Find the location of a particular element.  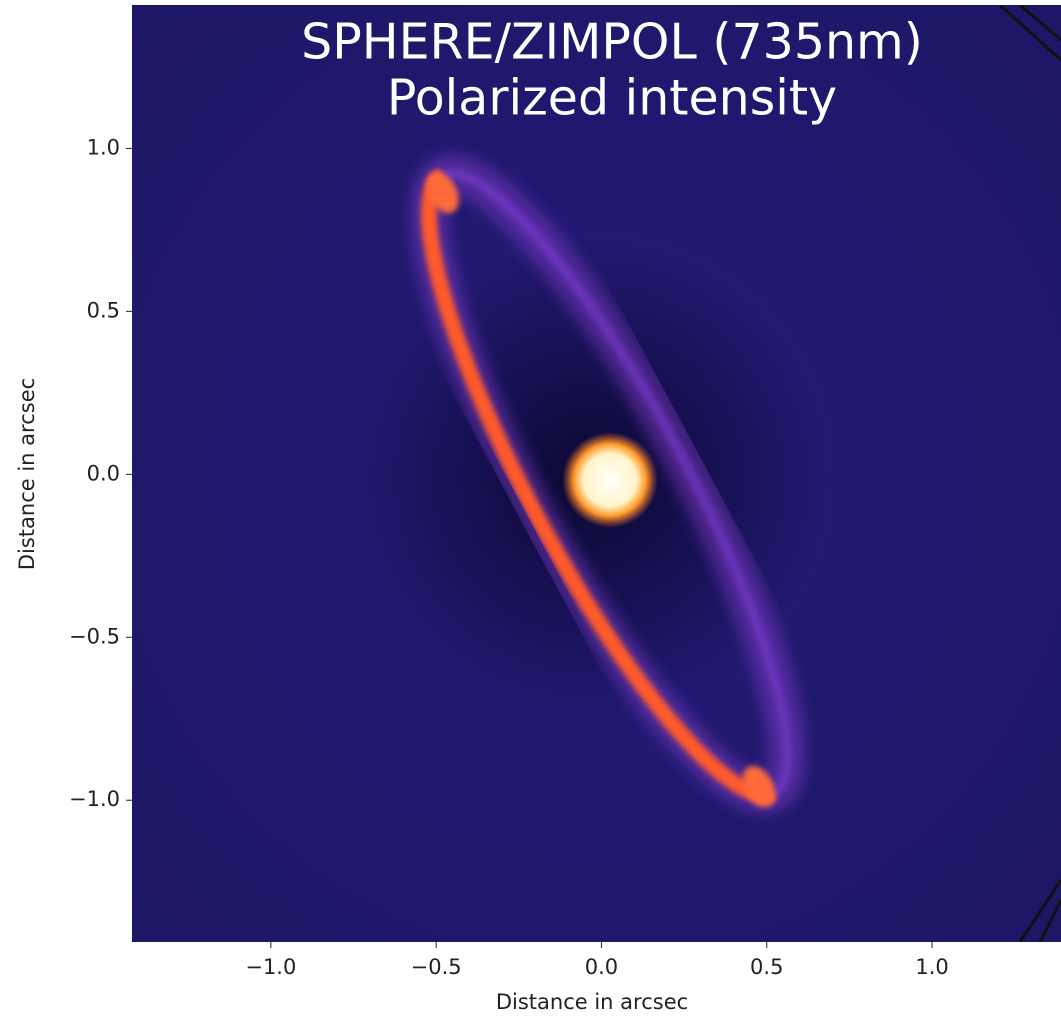

edge-artifact is located at coordinates (1029, 473).